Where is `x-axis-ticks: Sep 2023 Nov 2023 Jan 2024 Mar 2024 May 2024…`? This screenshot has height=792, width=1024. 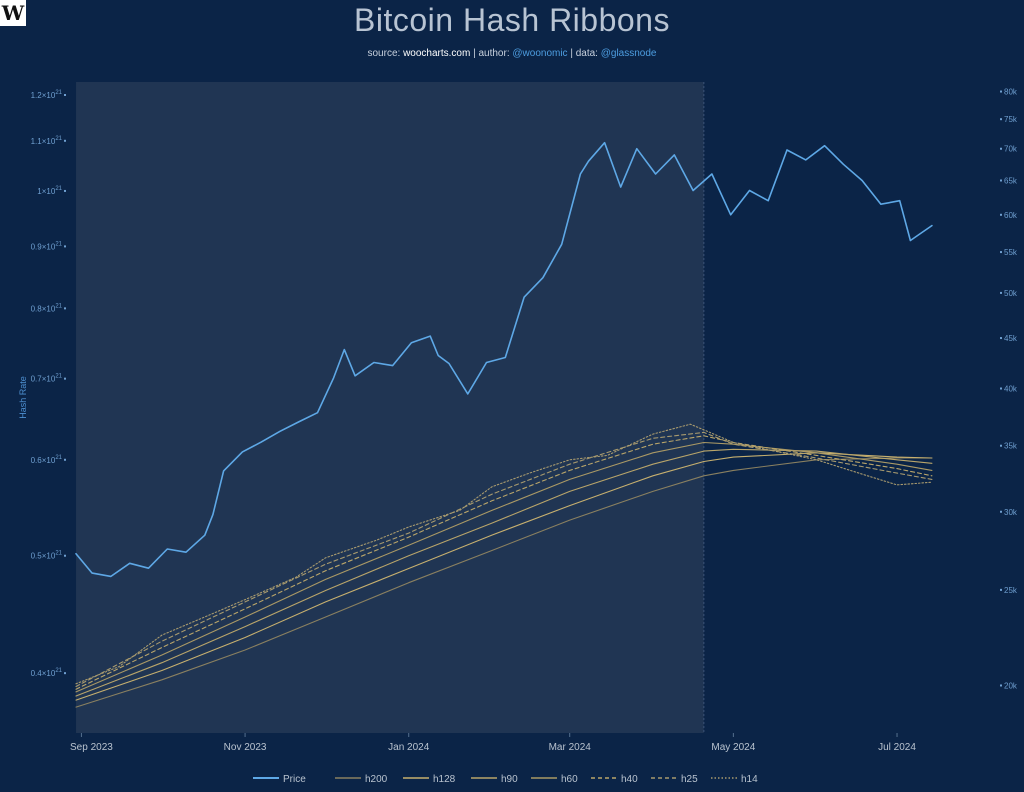
x-axis-ticks: Sep 2023 Nov 2023 Jan 2024 Mar 2024 May 2024… is located at coordinates (493, 743).